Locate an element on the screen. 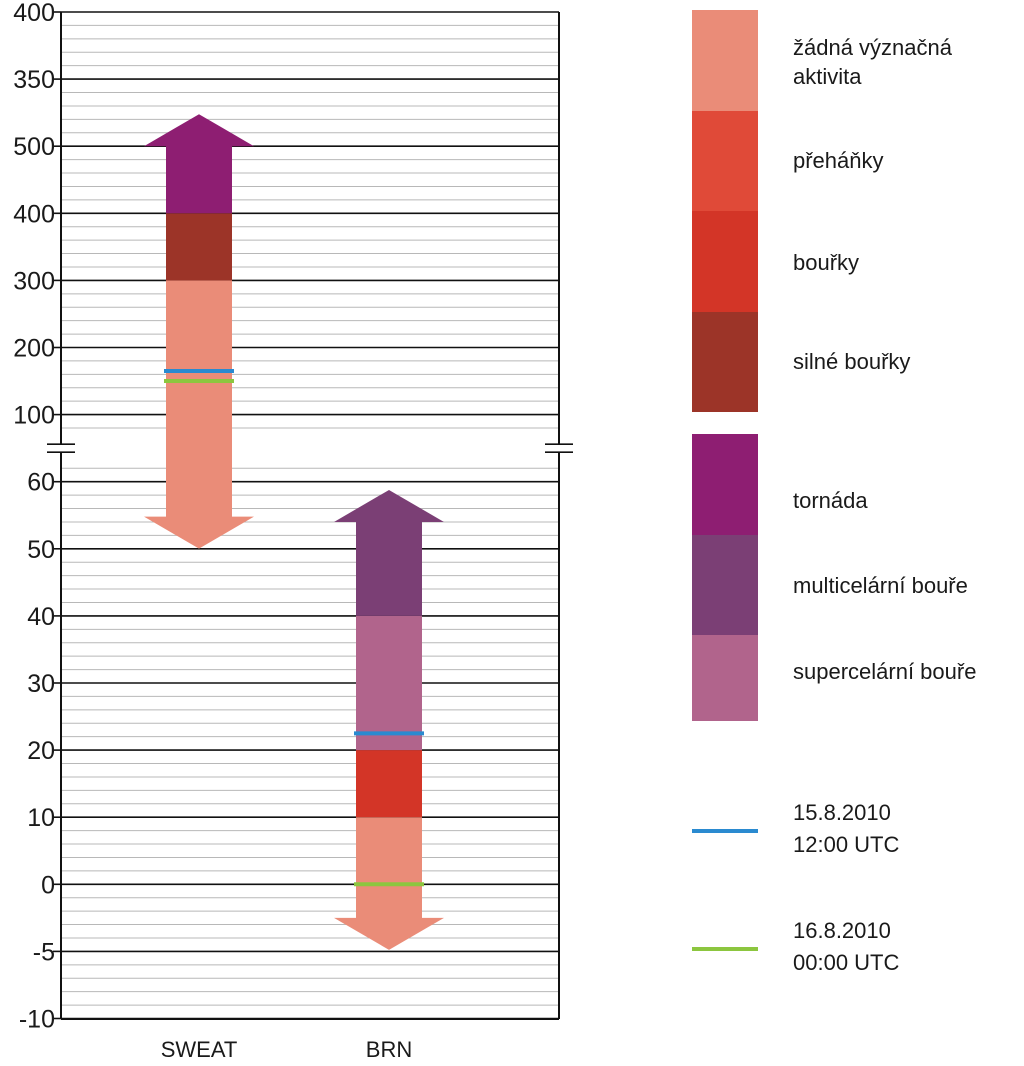 This screenshot has width=1024, height=1066. category-label: BRN is located at coordinates (389, 1049).